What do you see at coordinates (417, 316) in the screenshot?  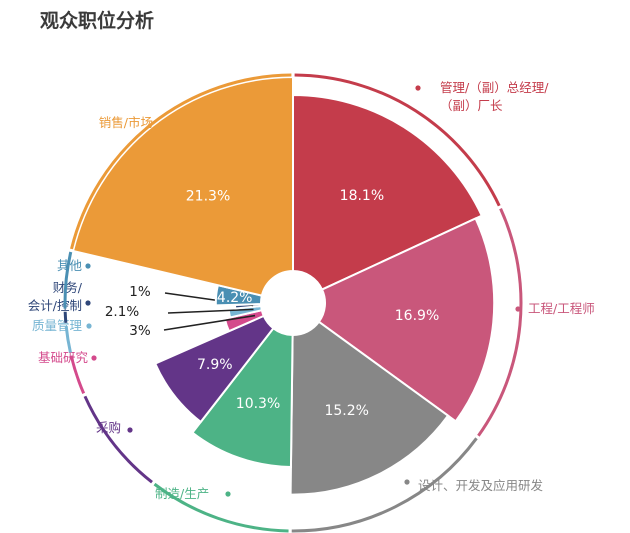 I see `data-label: 16.9%` at bounding box center [417, 316].